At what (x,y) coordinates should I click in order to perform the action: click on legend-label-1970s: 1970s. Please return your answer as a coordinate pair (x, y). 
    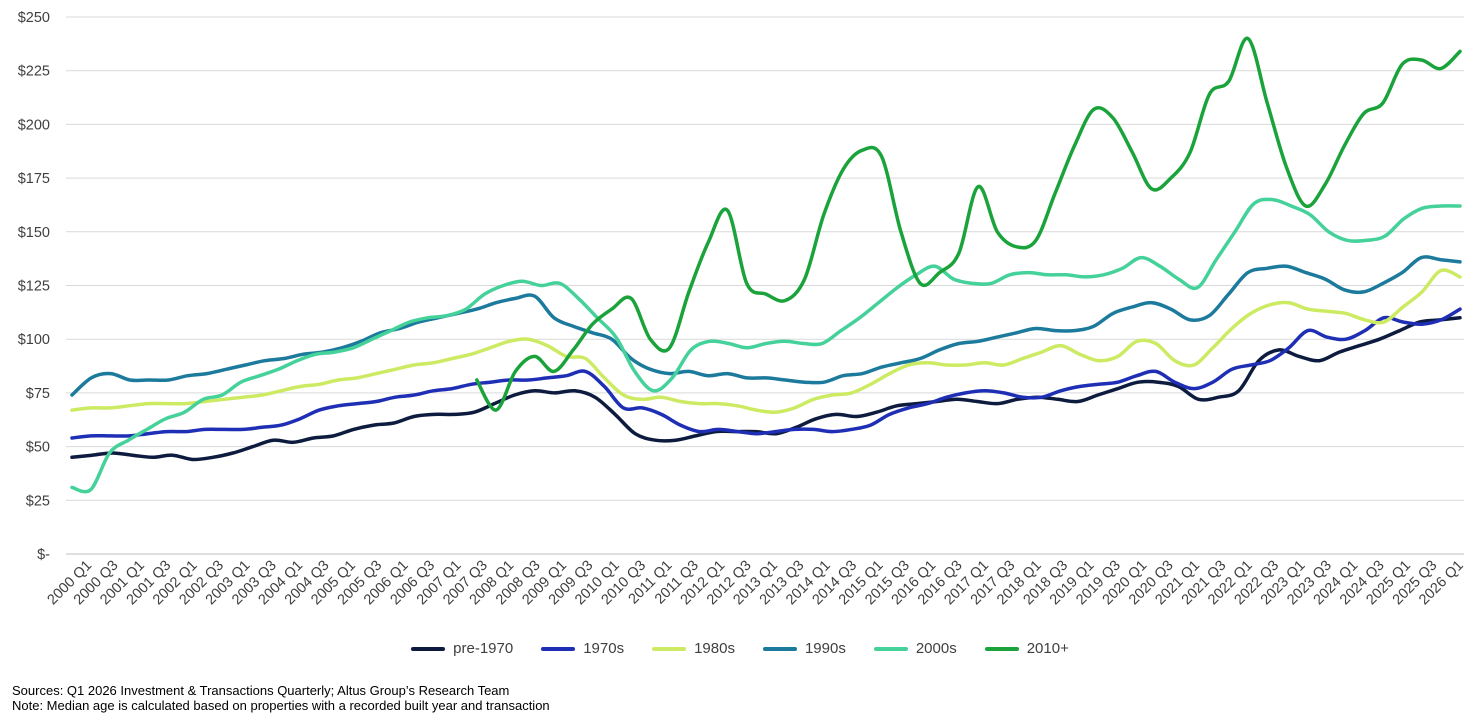
    Looking at the image, I should click on (604, 648).